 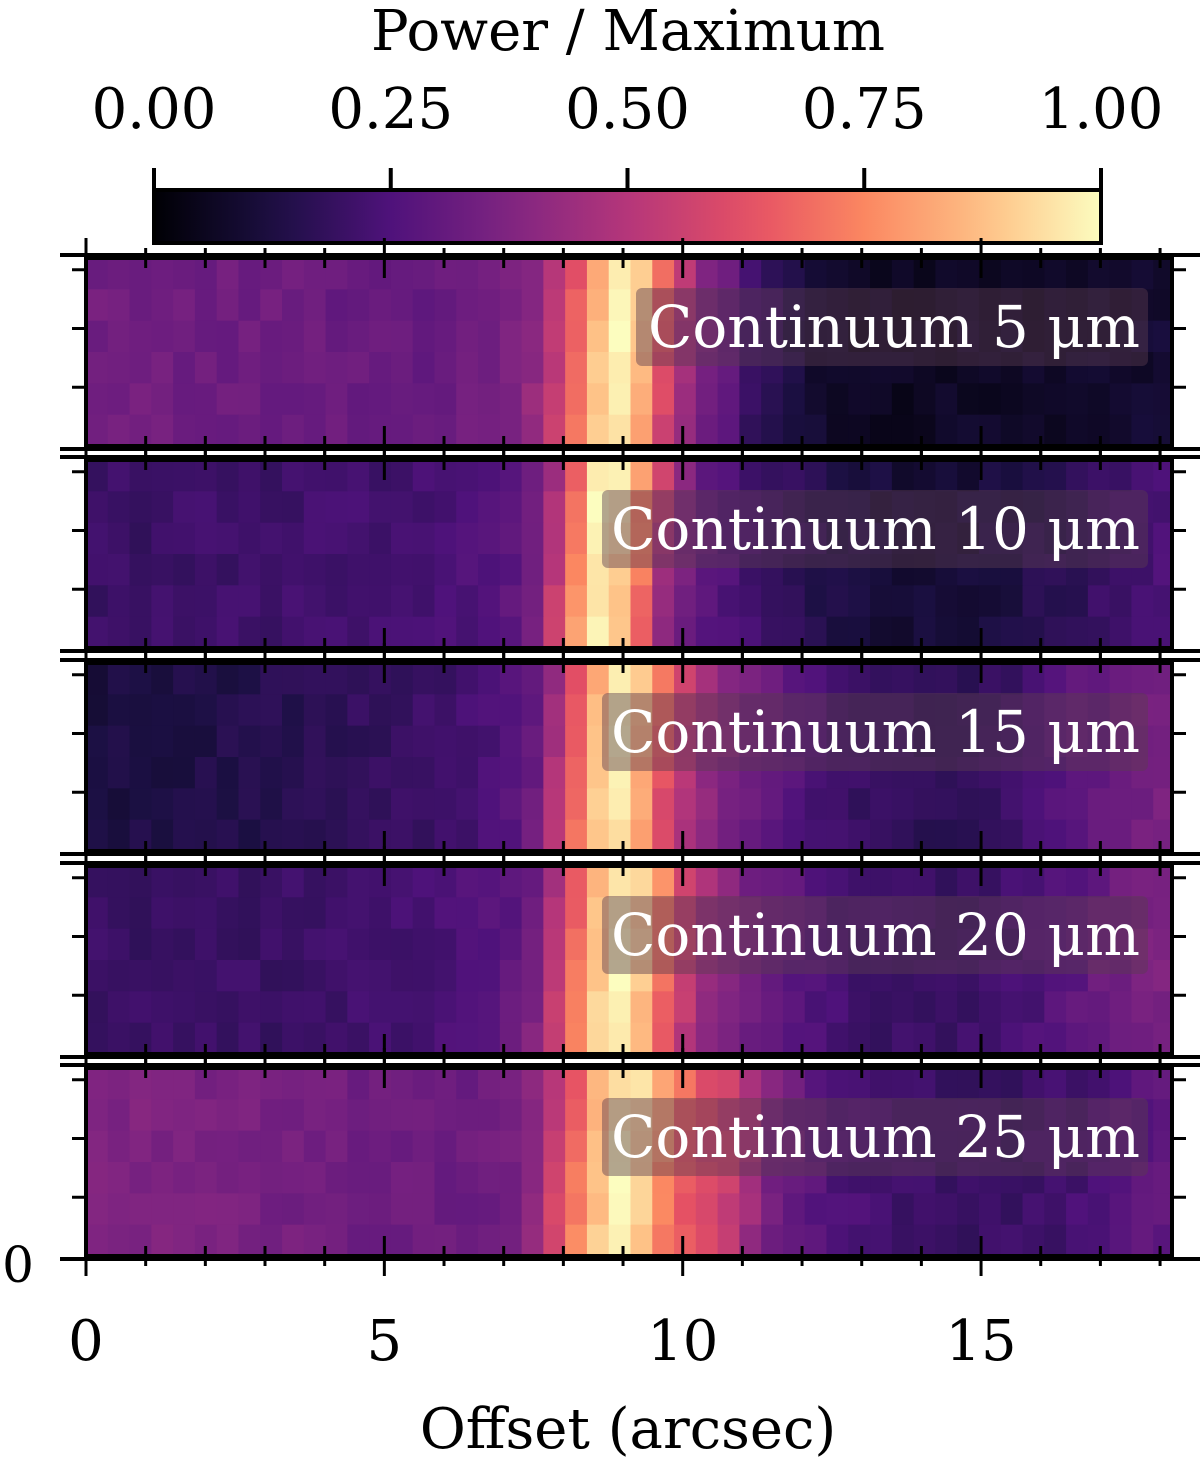 What do you see at coordinates (627, 216) in the screenshot?
I see `colorbar-gradient` at bounding box center [627, 216].